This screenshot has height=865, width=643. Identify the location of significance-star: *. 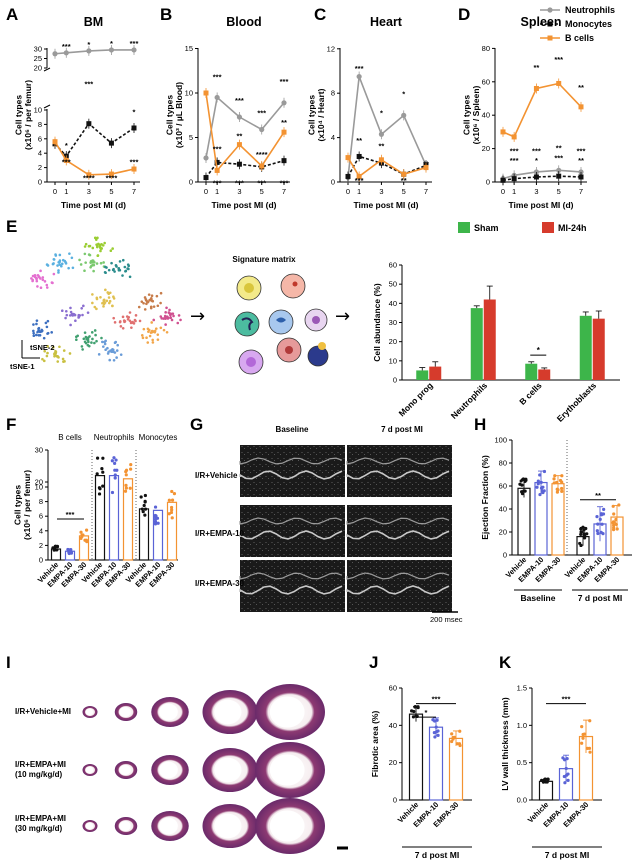
(403, 94).